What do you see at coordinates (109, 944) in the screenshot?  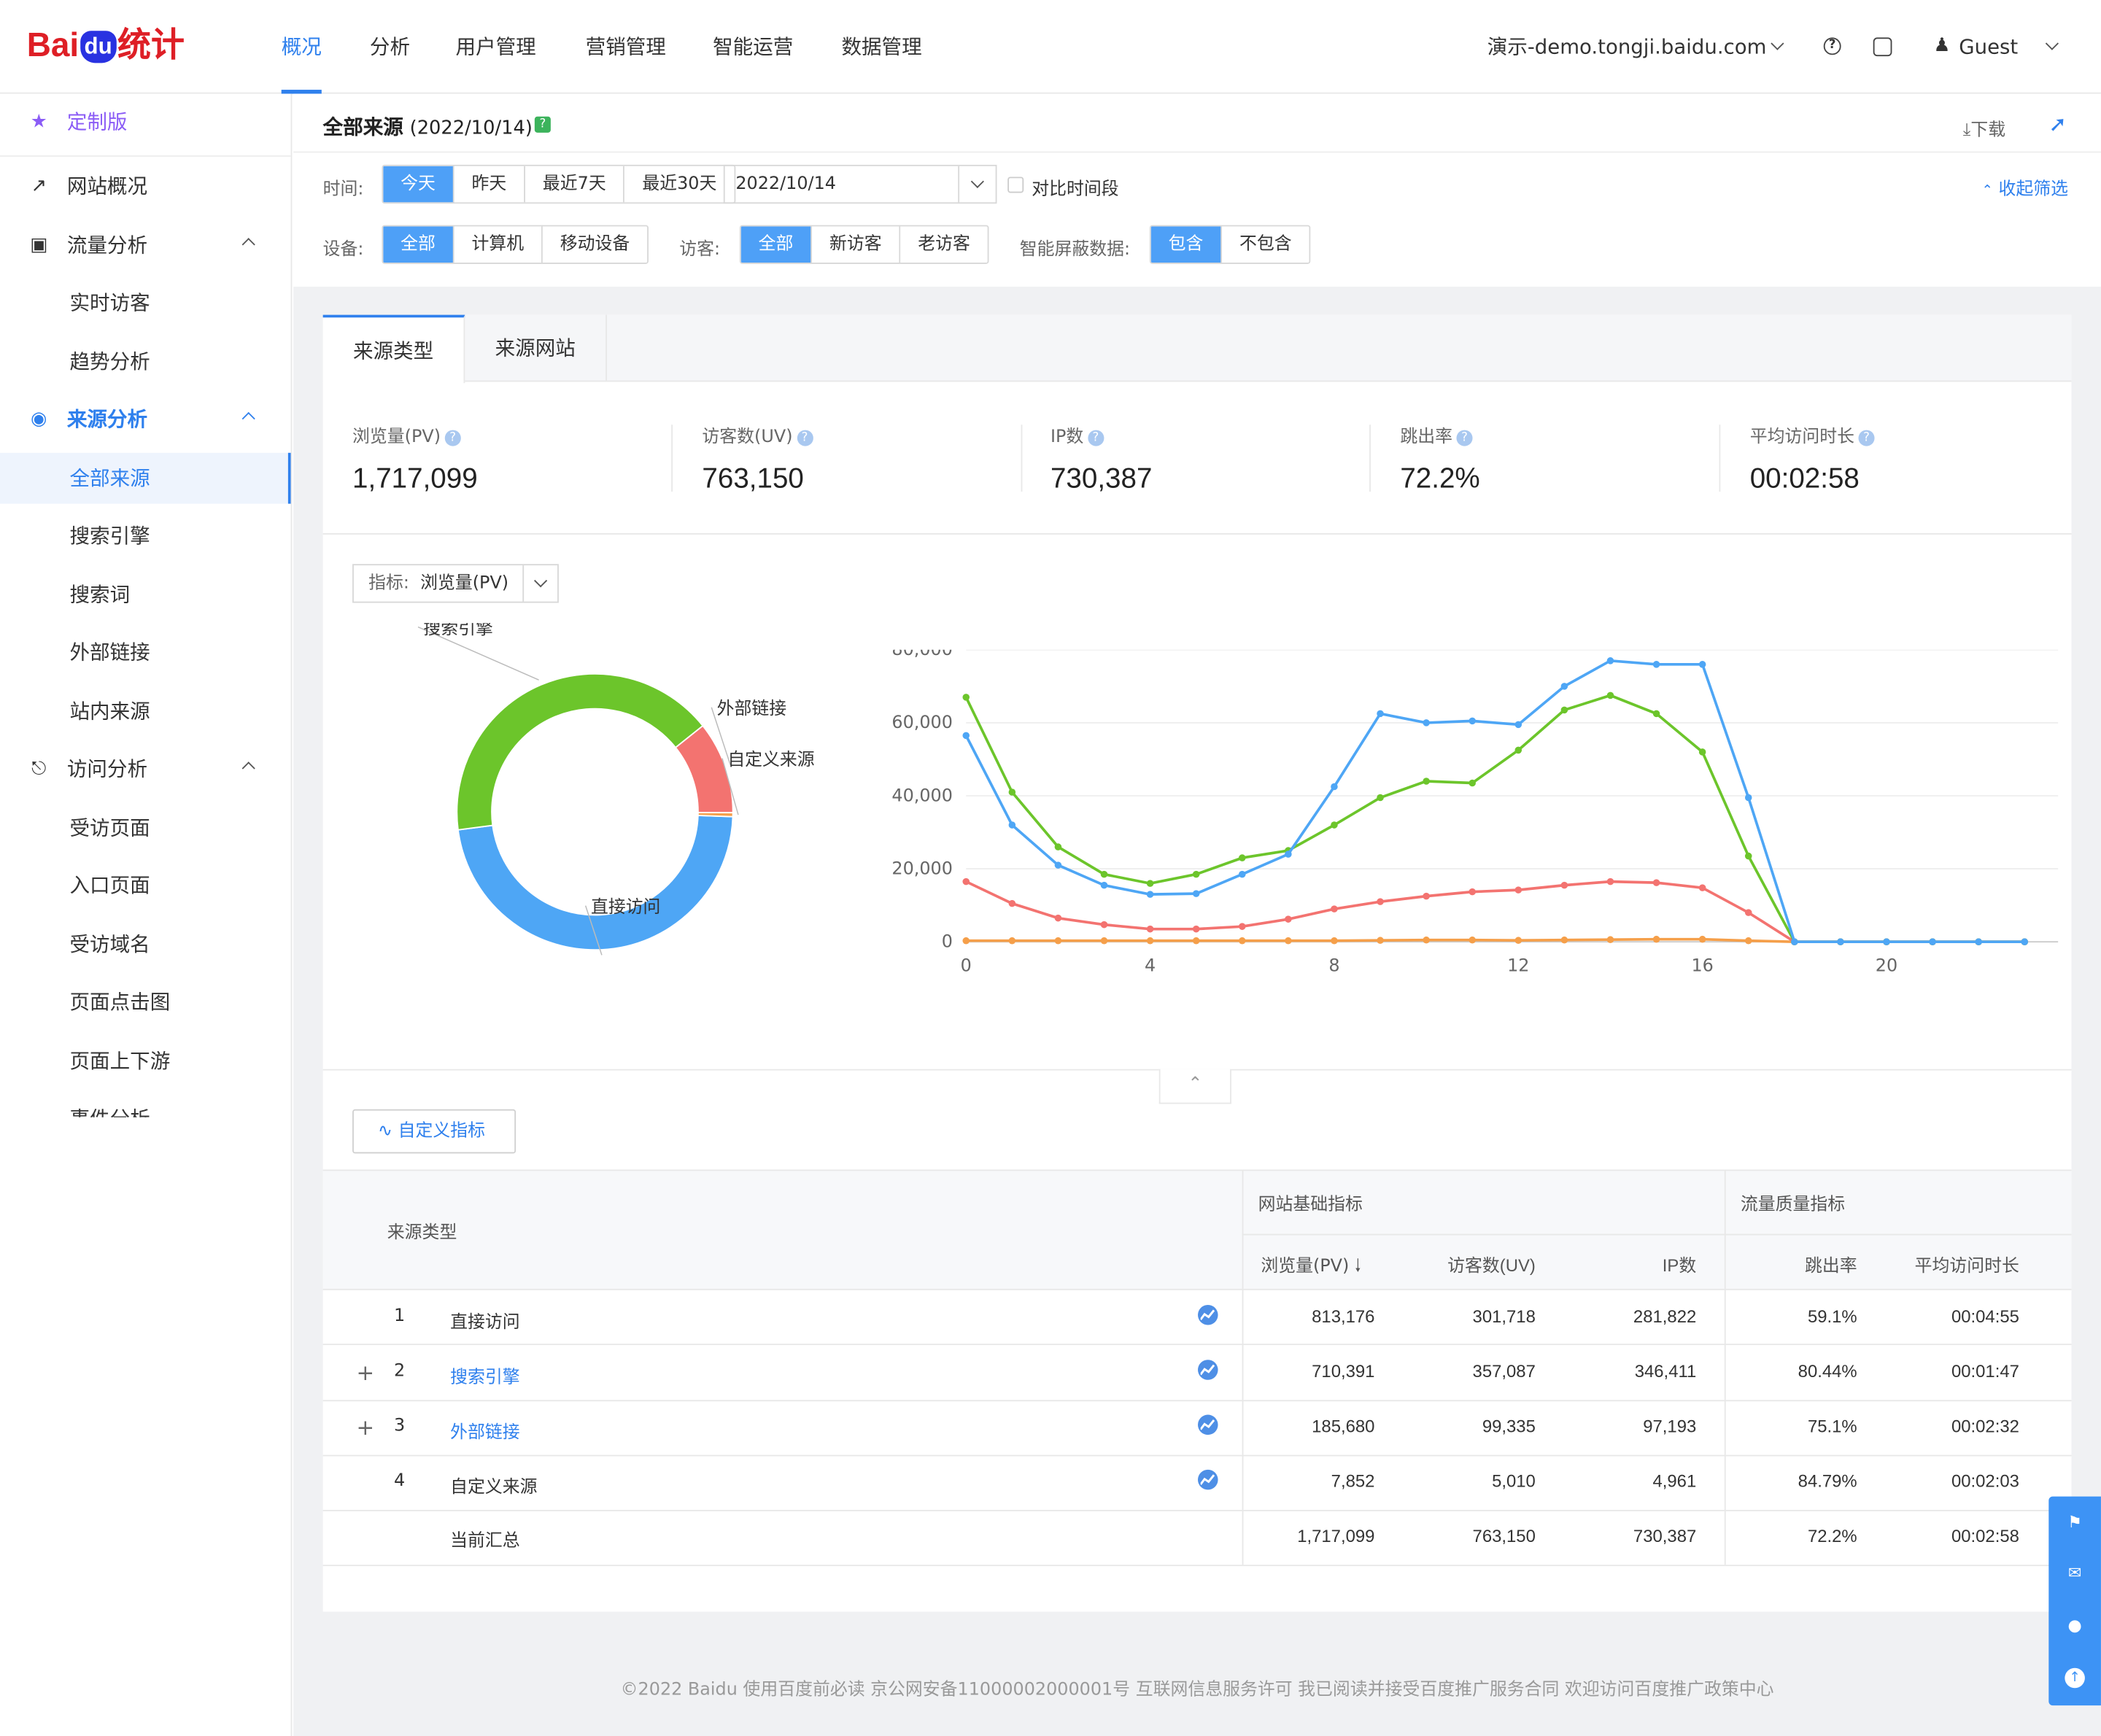 I see `sidebar-item-visited-domains: 受访域名` at bounding box center [109, 944].